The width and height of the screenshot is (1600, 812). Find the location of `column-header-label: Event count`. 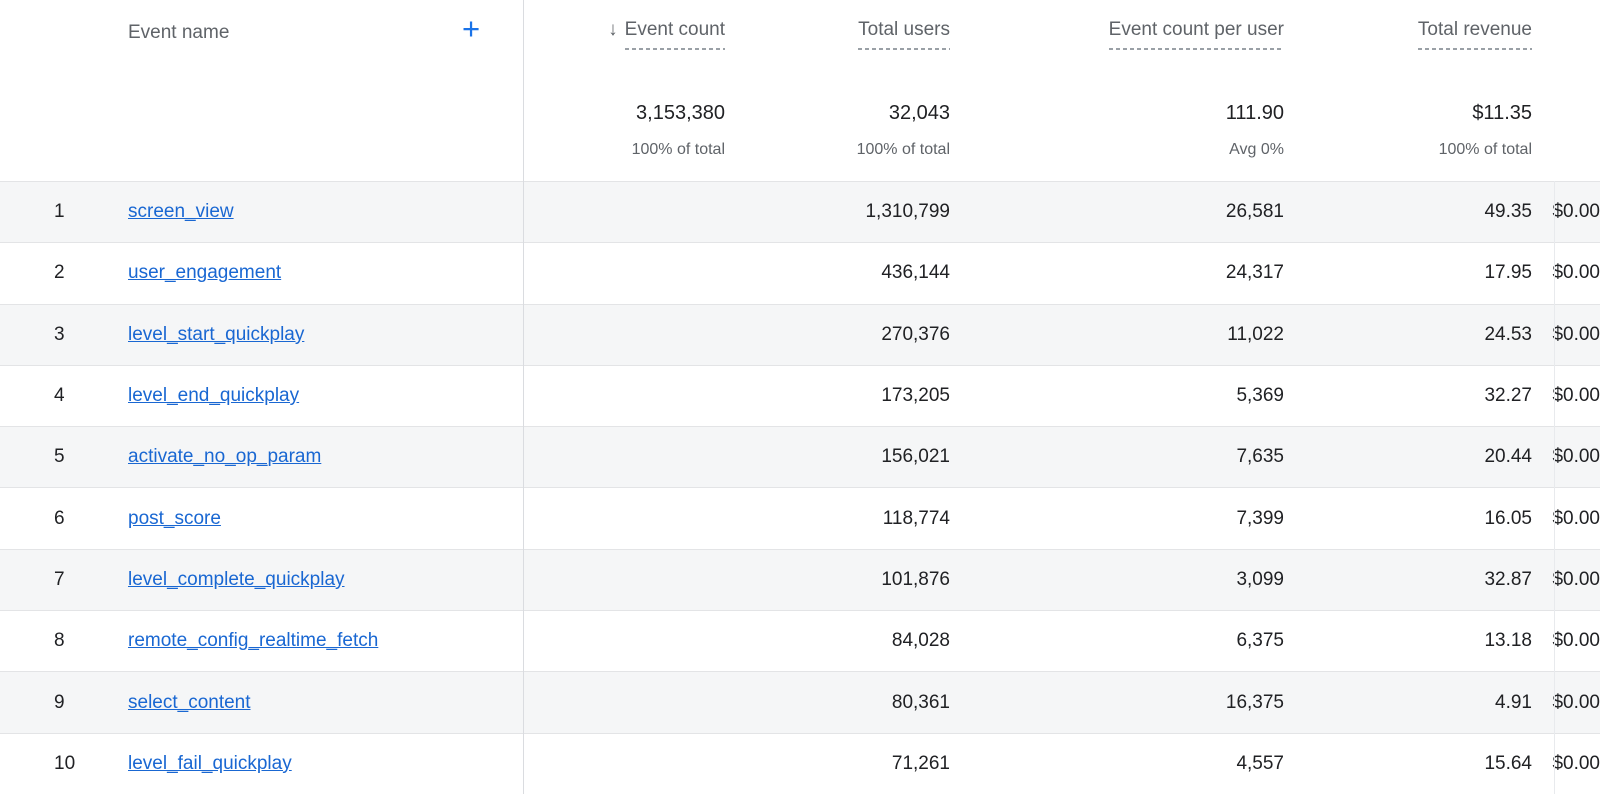

column-header-label: Event count is located at coordinates (674, 34).